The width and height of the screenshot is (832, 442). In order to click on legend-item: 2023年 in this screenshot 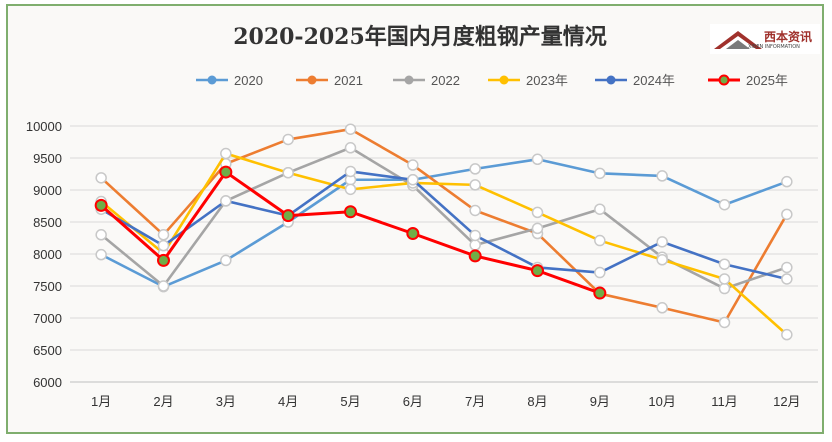, I will do `click(528, 80)`.